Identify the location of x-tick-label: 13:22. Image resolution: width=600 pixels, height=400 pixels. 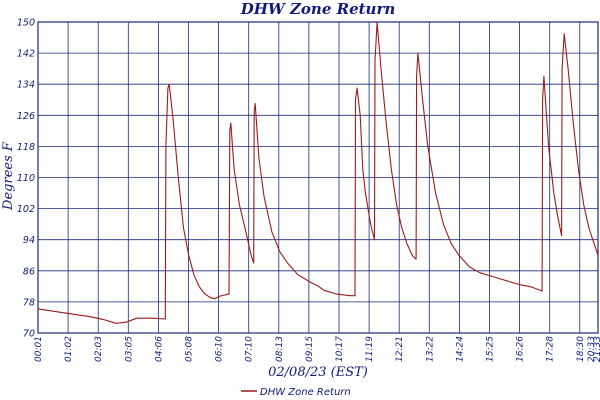
(430, 349).